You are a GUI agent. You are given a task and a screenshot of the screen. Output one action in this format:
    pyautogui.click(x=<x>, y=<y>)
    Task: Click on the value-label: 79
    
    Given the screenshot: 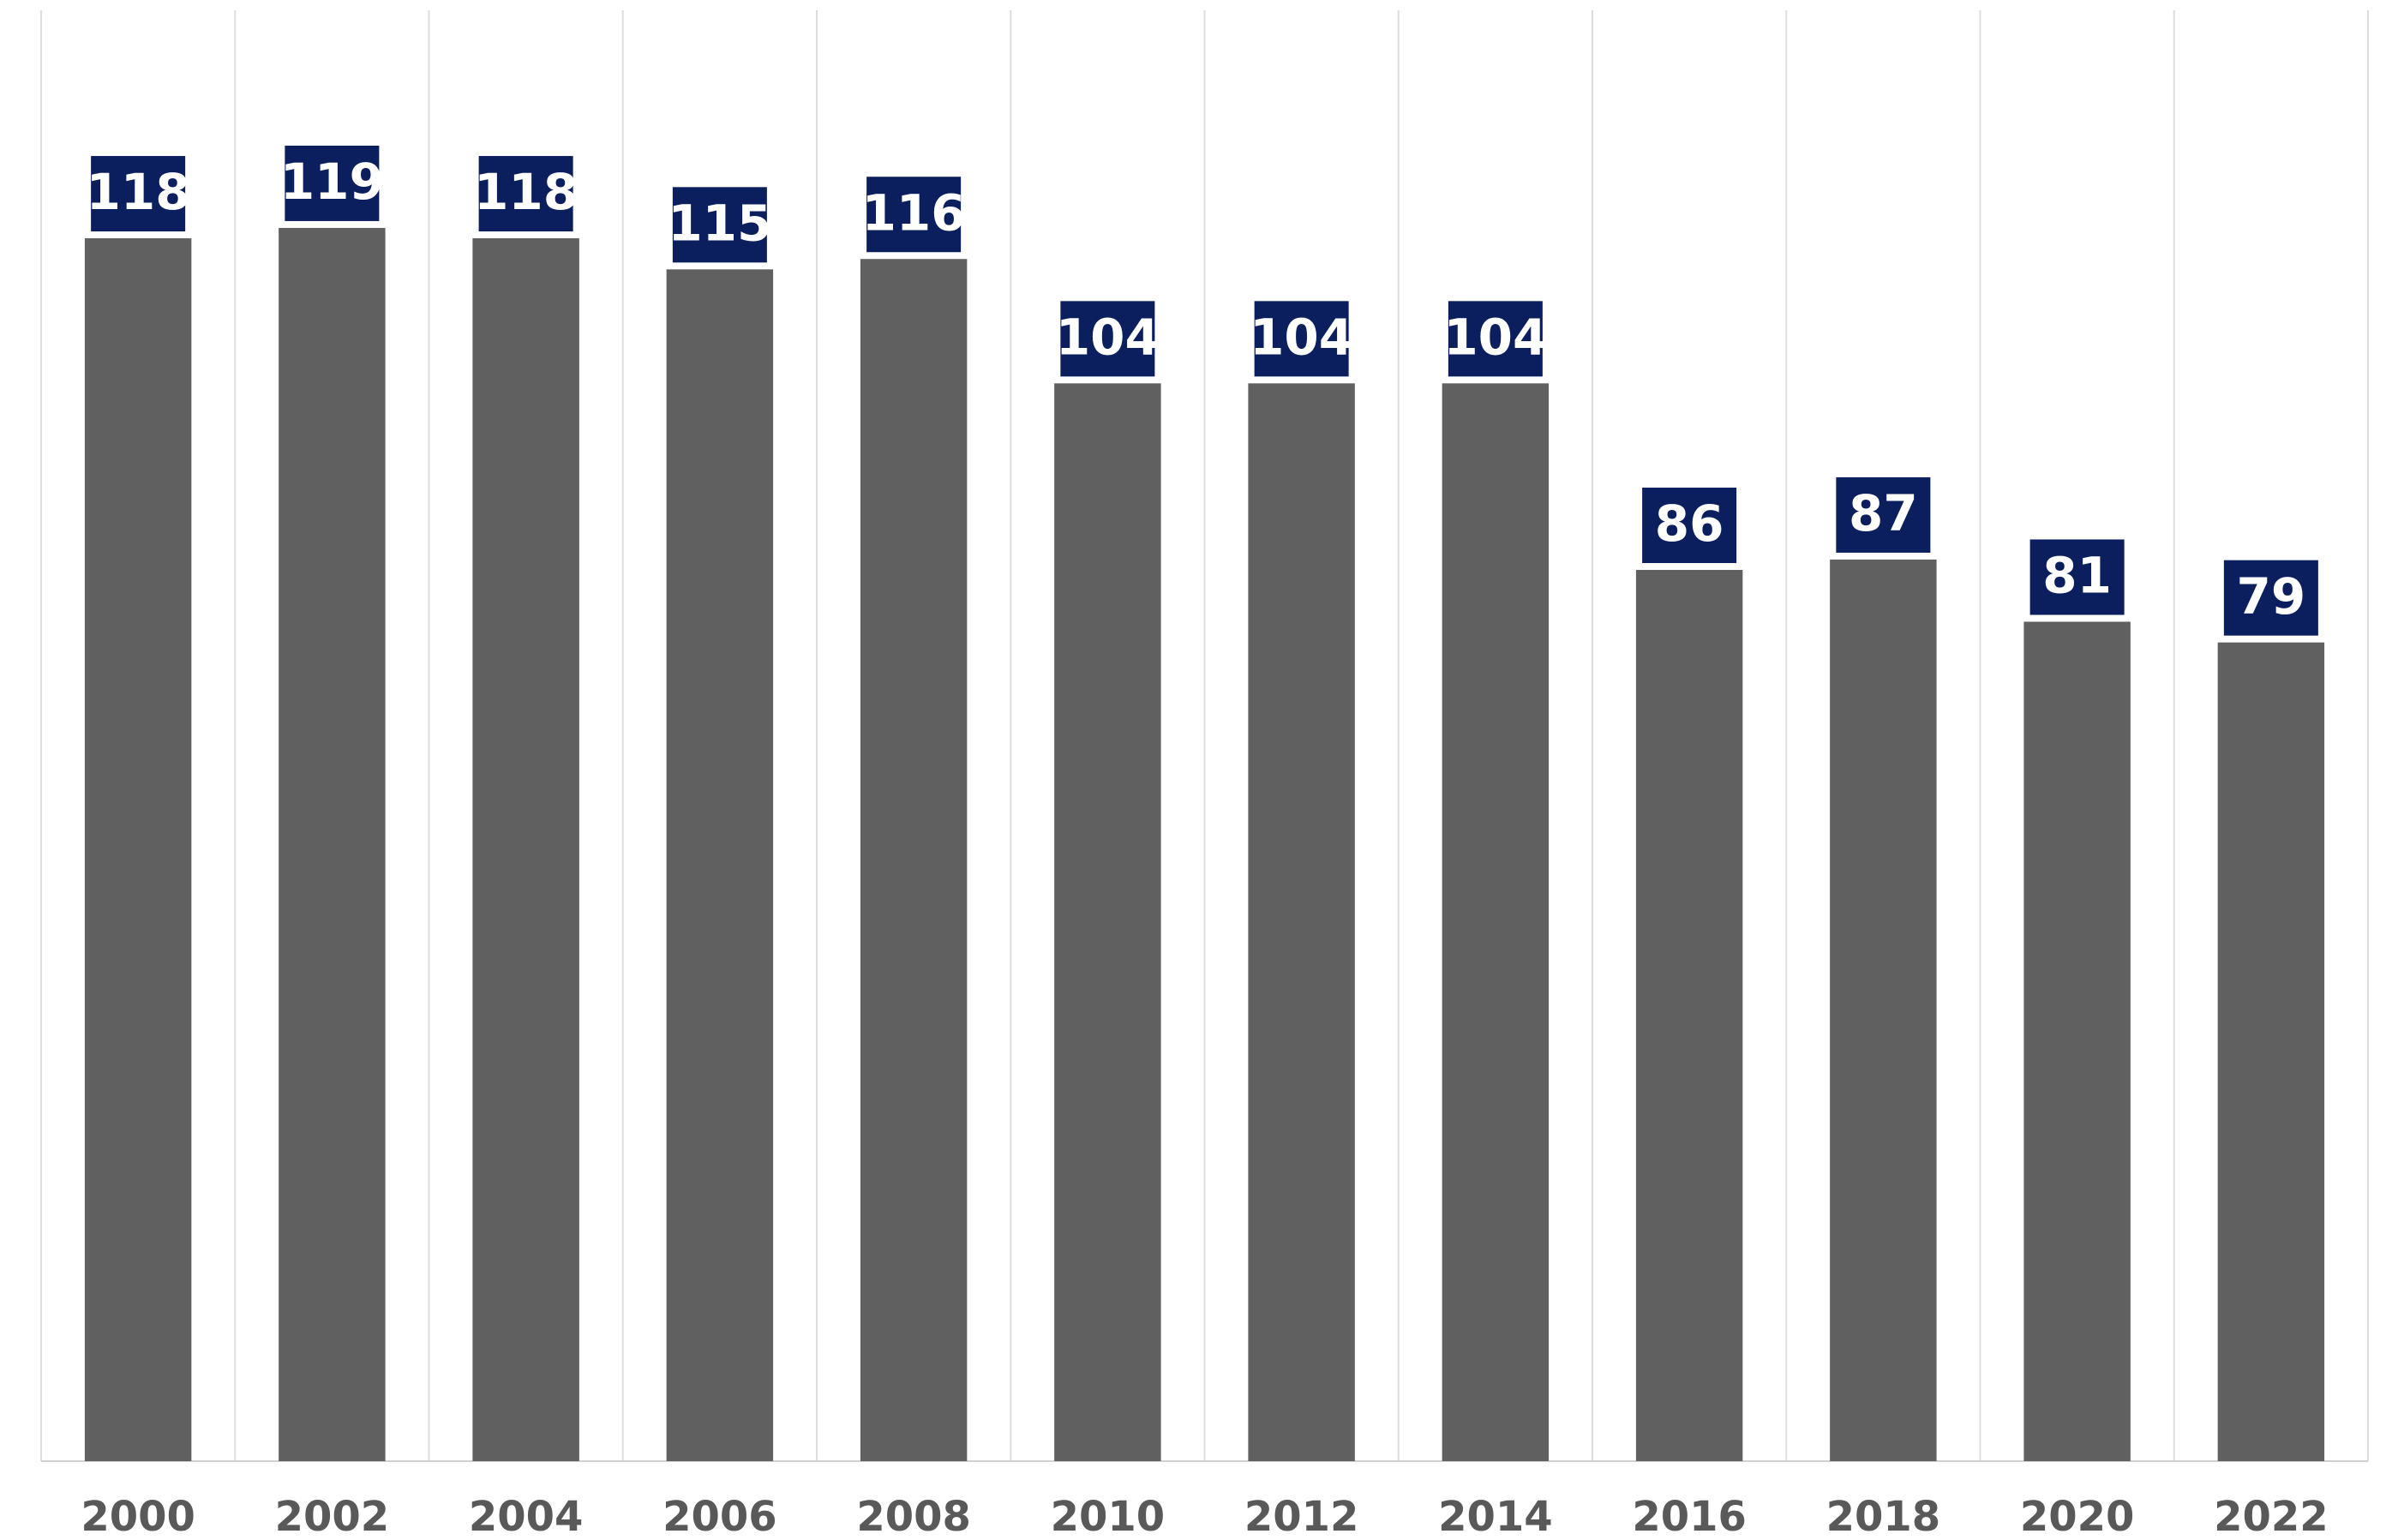 What is the action you would take?
    pyautogui.click(x=2271, y=596)
    